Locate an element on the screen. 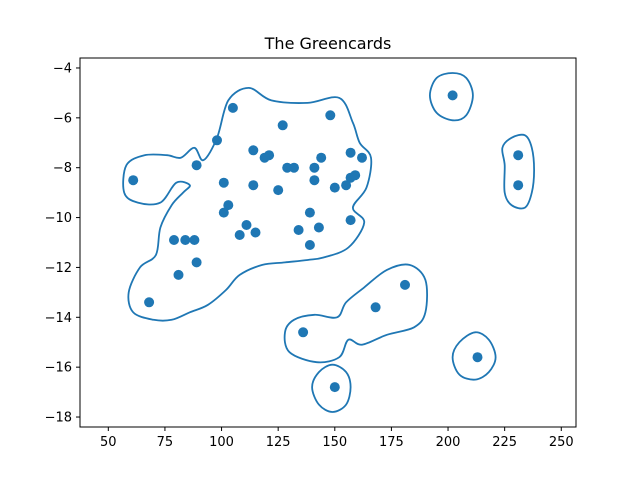 This screenshot has width=640, height=480. y-tick-label: −12 is located at coordinates (58, 268).